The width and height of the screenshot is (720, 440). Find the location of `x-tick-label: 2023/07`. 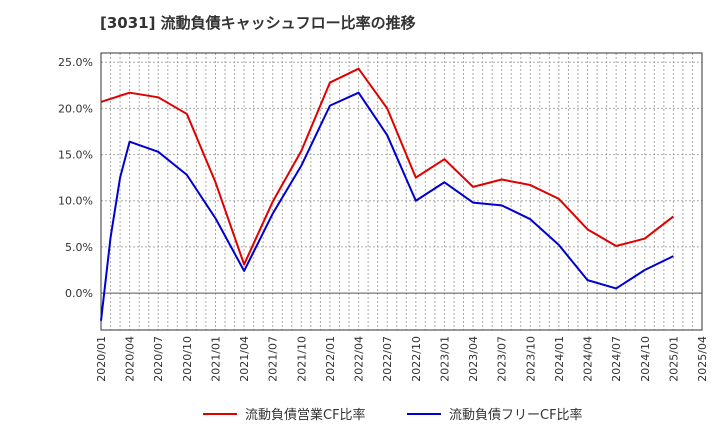

x-tick-label: 2023/07 is located at coordinates (502, 359).